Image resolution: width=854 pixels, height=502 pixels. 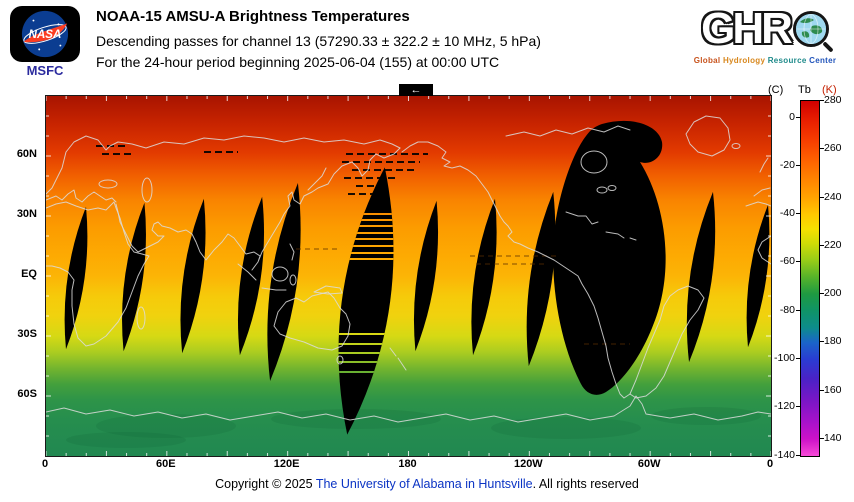 I want to click on x-axis-label: 0, so click(x=45, y=464).